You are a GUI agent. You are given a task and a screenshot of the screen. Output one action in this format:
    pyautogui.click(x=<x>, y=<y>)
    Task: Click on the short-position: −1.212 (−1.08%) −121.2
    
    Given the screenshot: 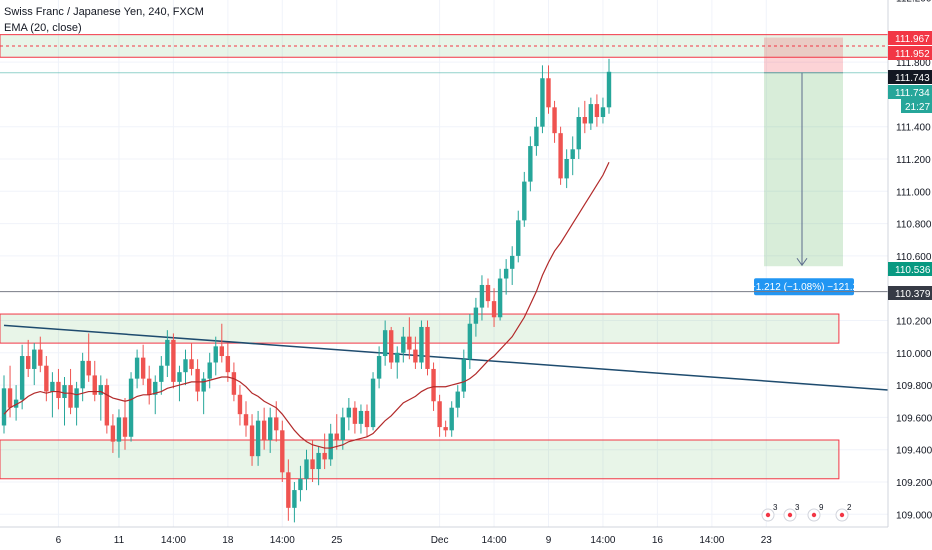 What is the action you would take?
    pyautogui.click(x=804, y=166)
    